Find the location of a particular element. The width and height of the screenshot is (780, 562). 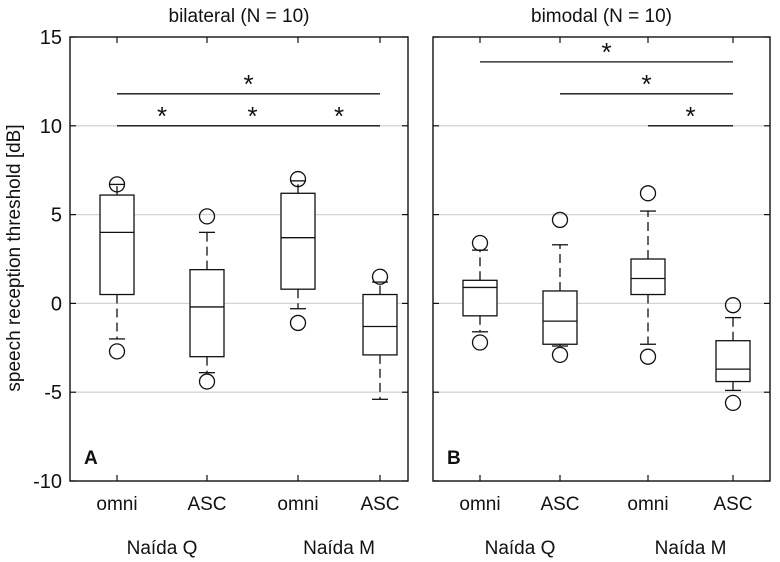

y-tick-label: 15 is located at coordinates (51, 38).